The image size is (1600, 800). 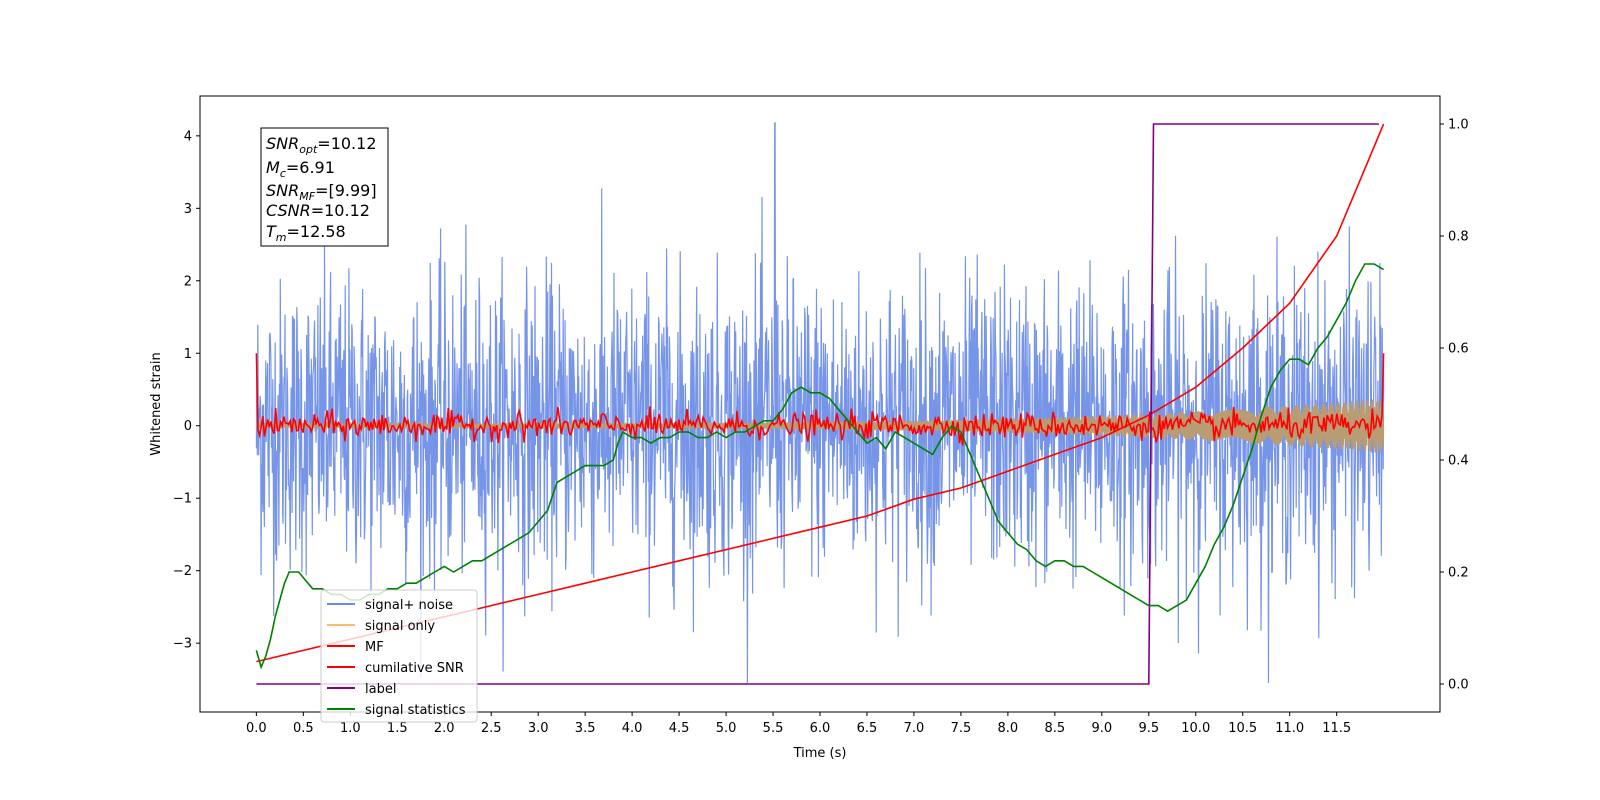 What do you see at coordinates (414, 668) in the screenshot?
I see `legend-label: cumilative SNR` at bounding box center [414, 668].